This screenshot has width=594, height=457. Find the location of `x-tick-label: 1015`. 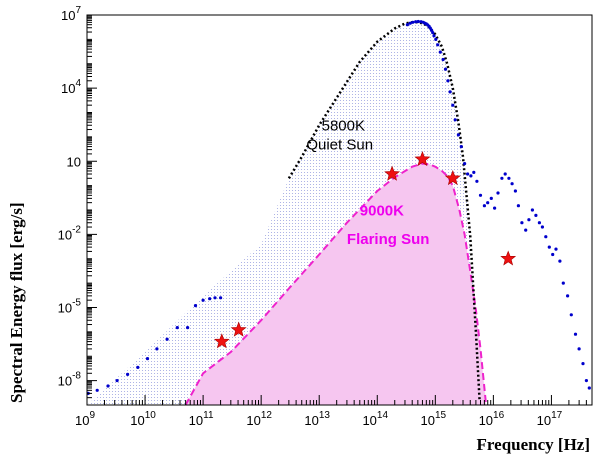

x-tick-label: 1015 is located at coordinates (434, 419).